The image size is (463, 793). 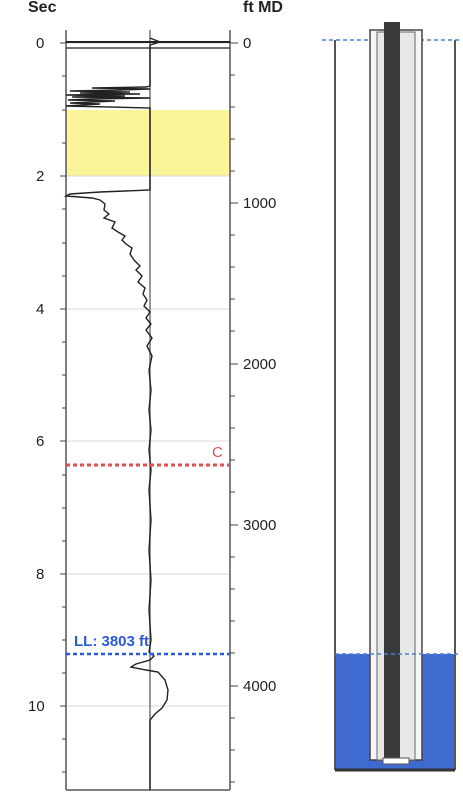 What do you see at coordinates (40, 441) in the screenshot?
I see `time-tick-label: 6` at bounding box center [40, 441].